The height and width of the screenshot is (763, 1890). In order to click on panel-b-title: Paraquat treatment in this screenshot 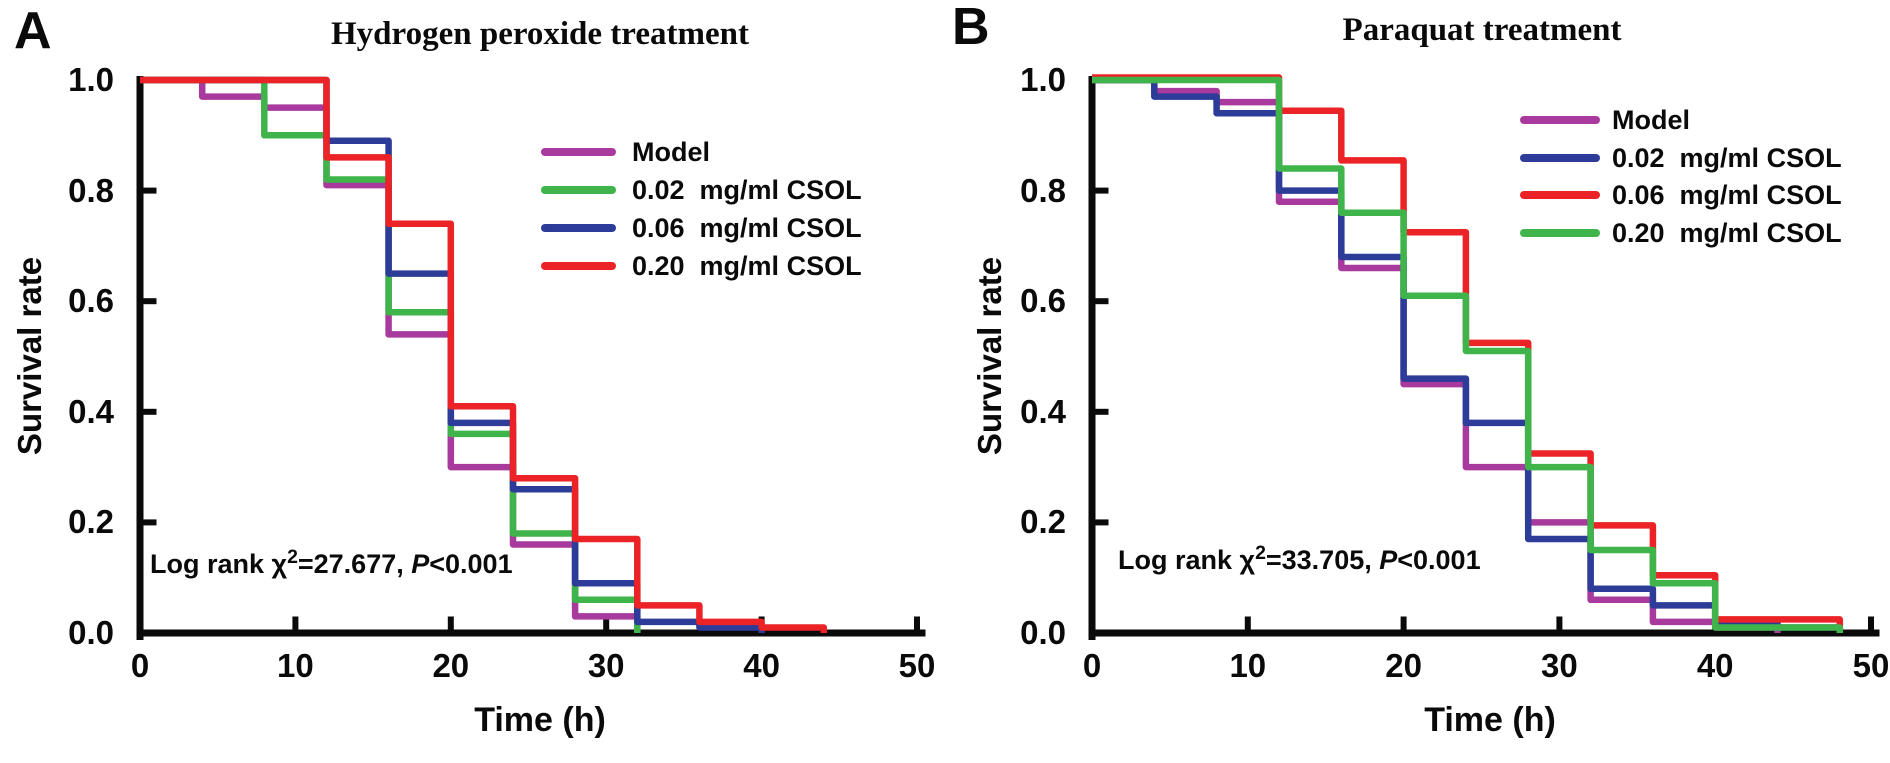, I will do `click(1482, 30)`.